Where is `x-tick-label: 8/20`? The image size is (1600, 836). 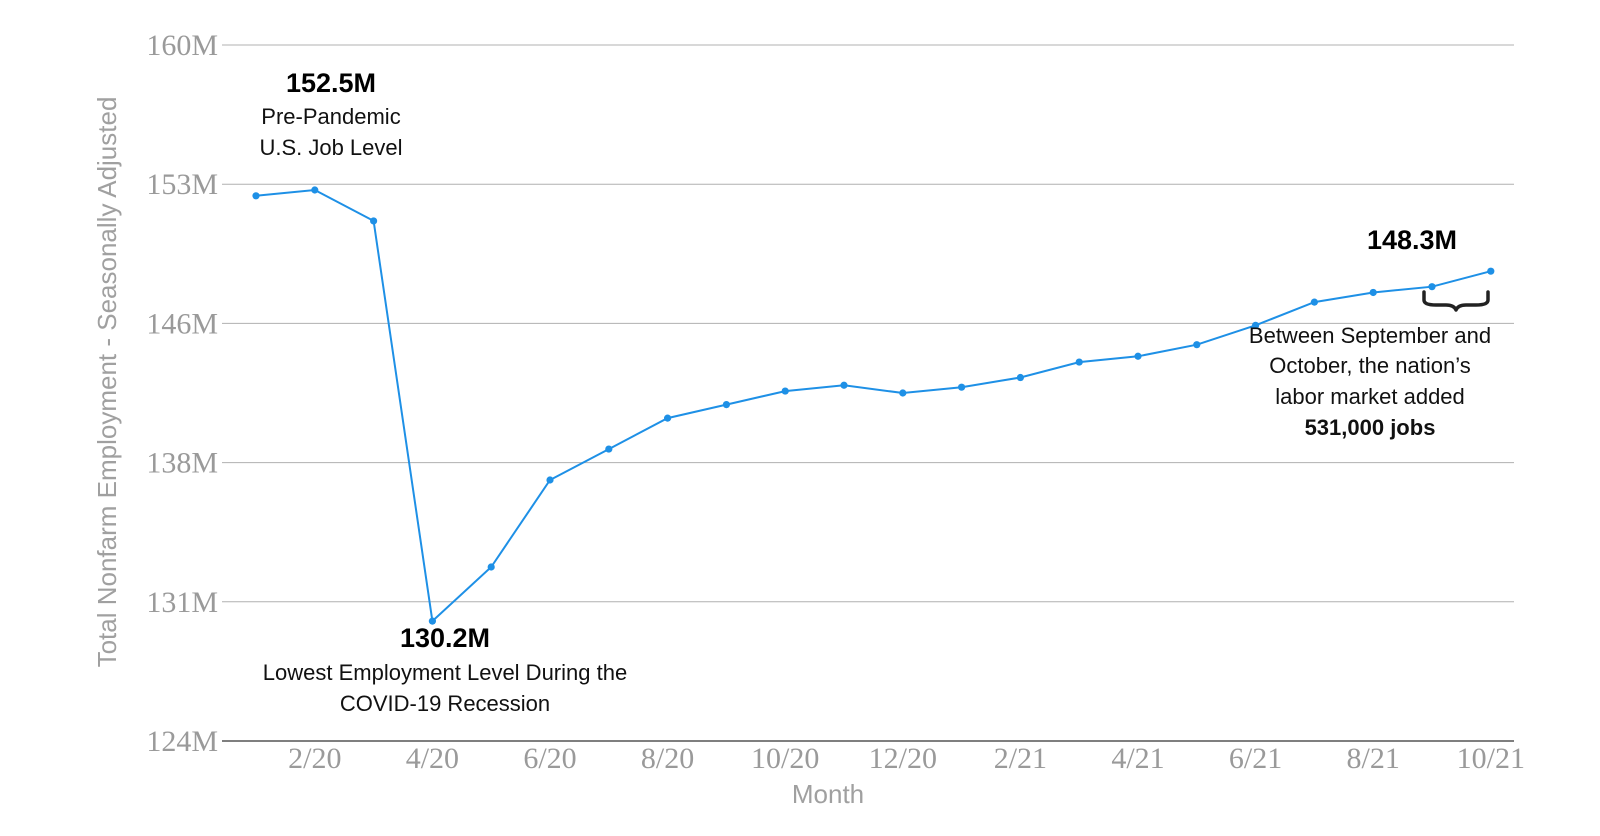 x-tick-label: 8/20 is located at coordinates (667, 758).